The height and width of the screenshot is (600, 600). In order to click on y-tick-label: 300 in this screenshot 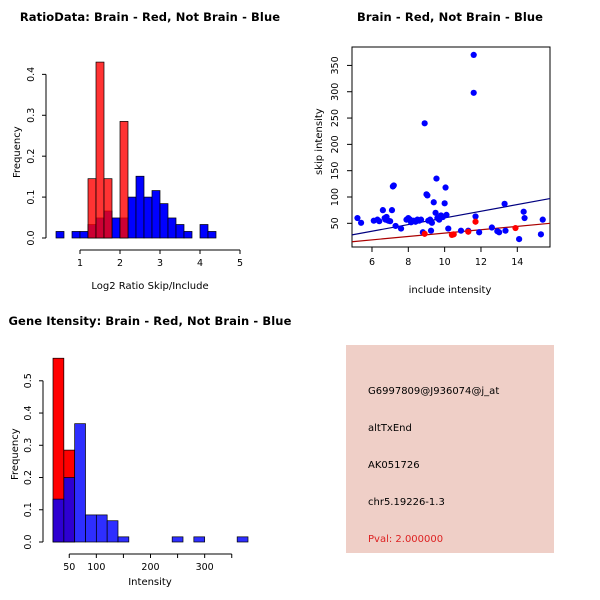, I will do `click(335, 92)`.